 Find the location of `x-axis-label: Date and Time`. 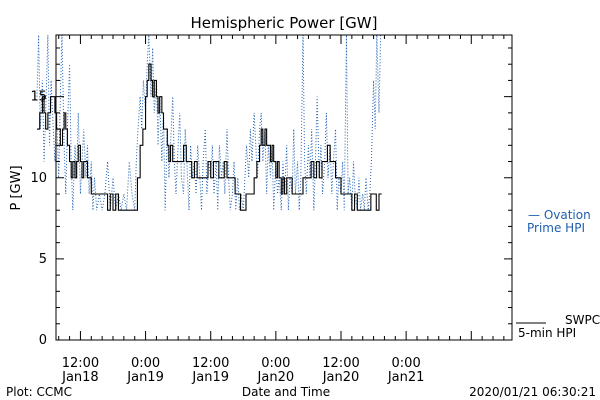

x-axis-label: Date and Time is located at coordinates (286, 392).